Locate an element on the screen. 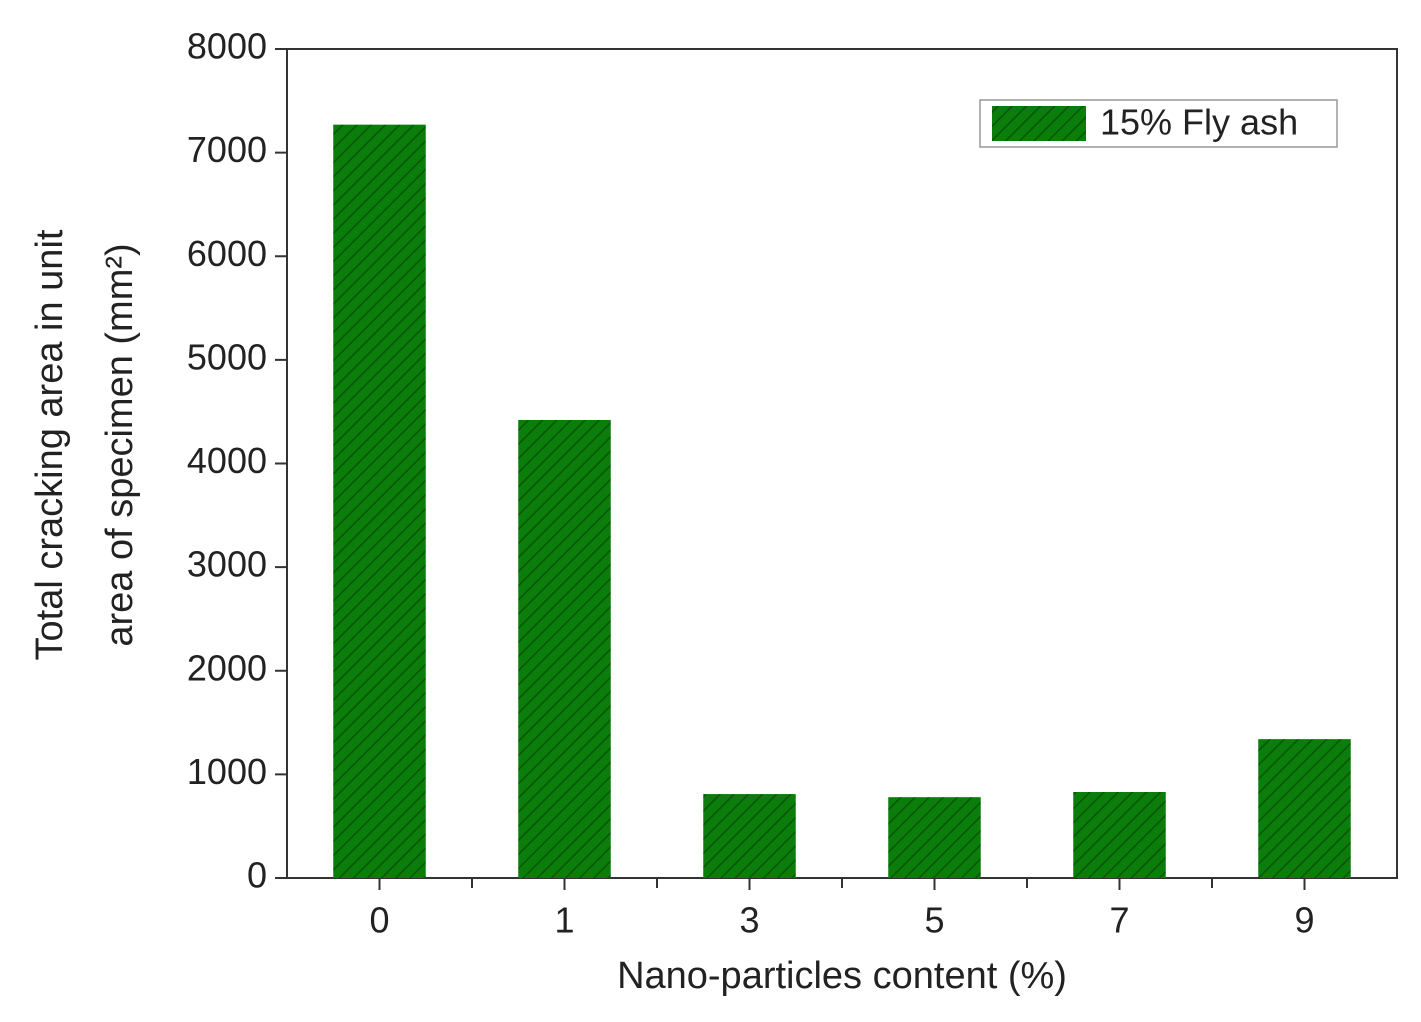 Image resolution: width=1421 pixels, height=1022 pixels. y-axis-title: Total cracking area in unit is located at coordinates (50, 444).